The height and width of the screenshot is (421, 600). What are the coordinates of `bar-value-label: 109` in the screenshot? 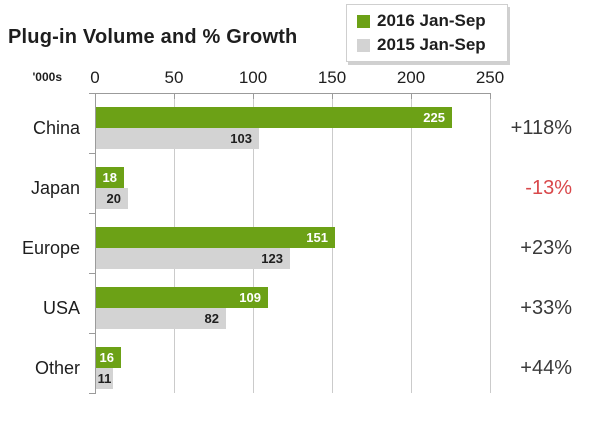 It's located at (250, 297).